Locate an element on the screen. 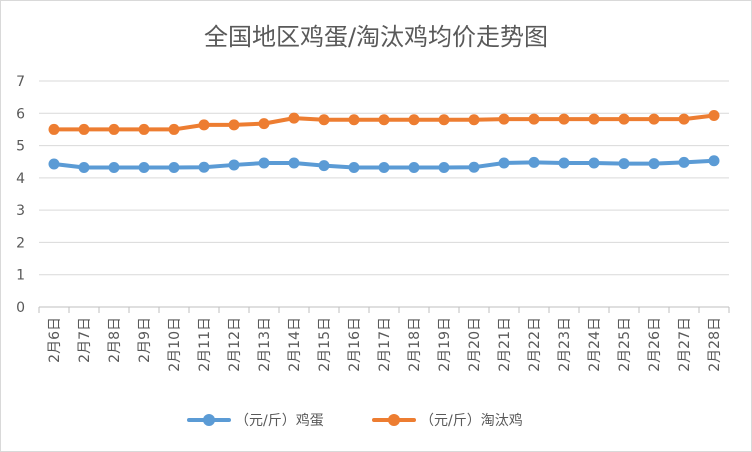 This screenshot has width=752, height=452. legend-item: （元/斤）鸡蛋 is located at coordinates (255, 420).